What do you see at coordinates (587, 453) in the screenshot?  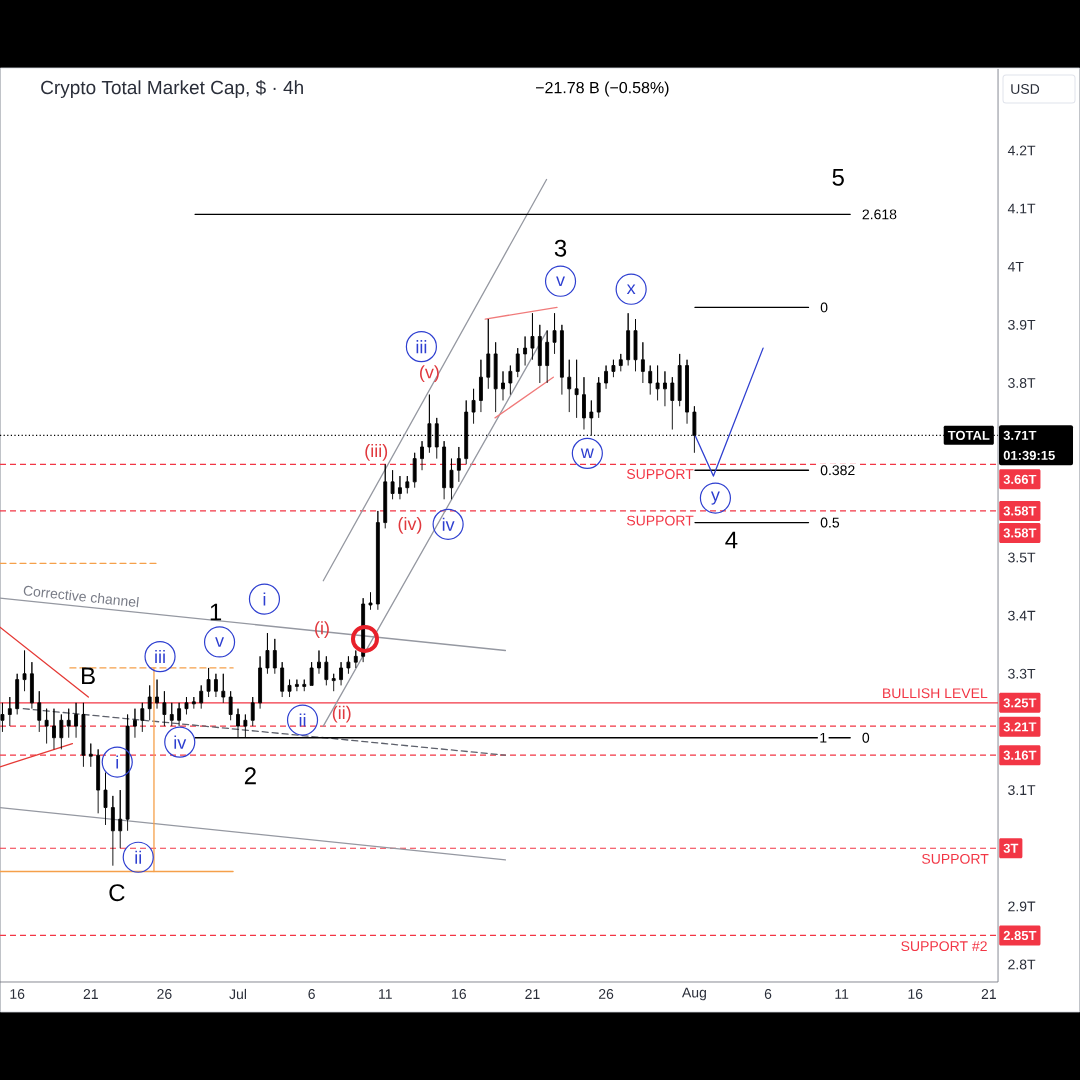 I see `annotation: w` at bounding box center [587, 453].